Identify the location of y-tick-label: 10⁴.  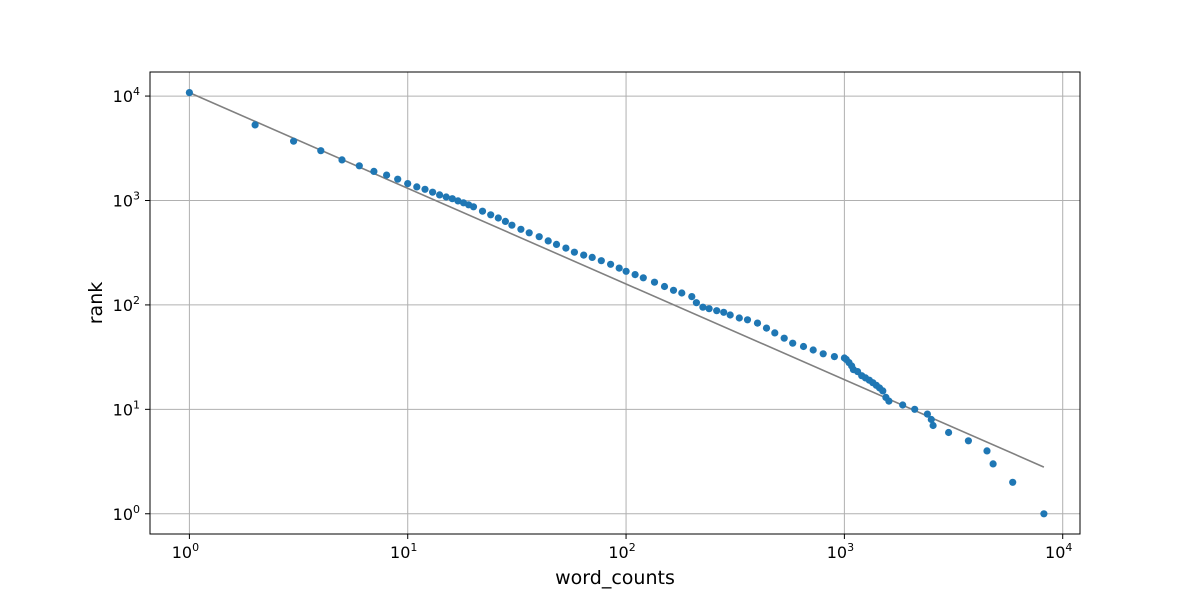
(126, 95).